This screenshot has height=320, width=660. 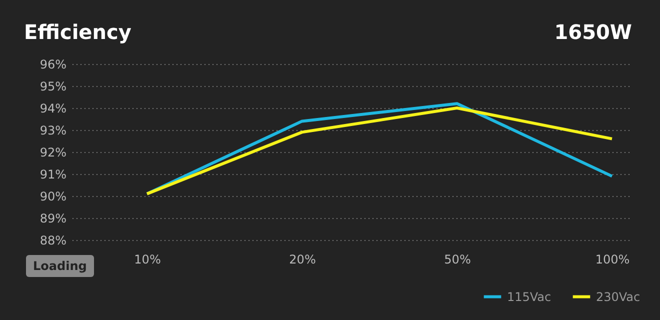 What do you see at coordinates (147, 259) in the screenshot?
I see `x-tick-label: 10%` at bounding box center [147, 259].